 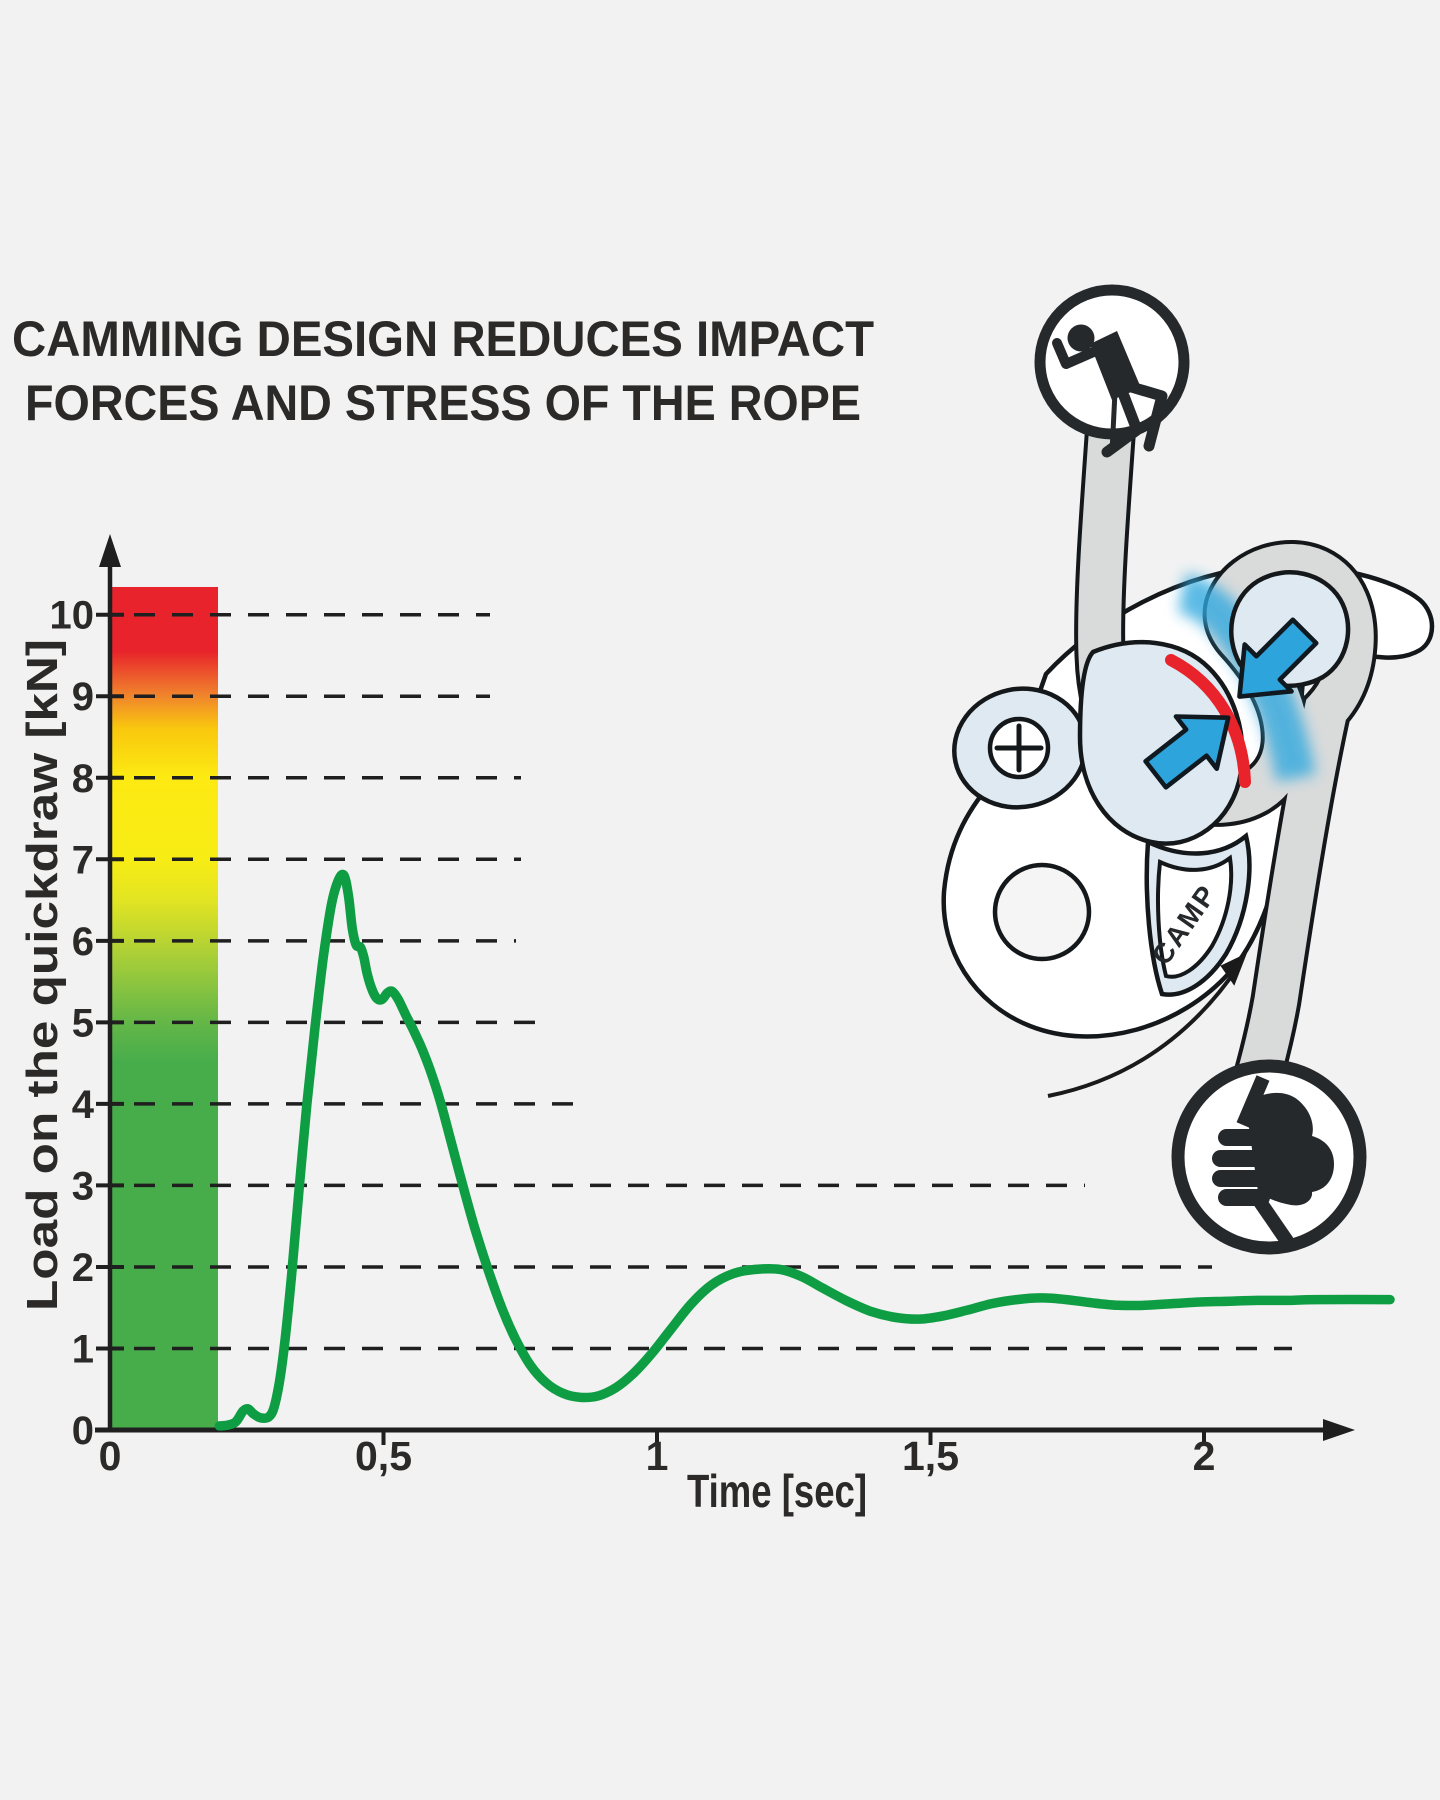 I want to click on y-tick-label: 10, so click(x=72, y=616).